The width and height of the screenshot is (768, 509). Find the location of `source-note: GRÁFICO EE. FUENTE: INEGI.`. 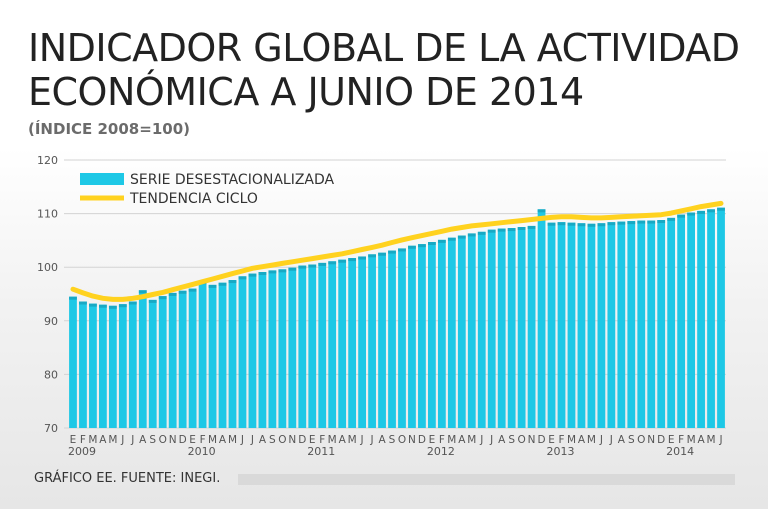

source-note: GRÁFICO EE. FUENTE: INEGI. is located at coordinates (127, 478).